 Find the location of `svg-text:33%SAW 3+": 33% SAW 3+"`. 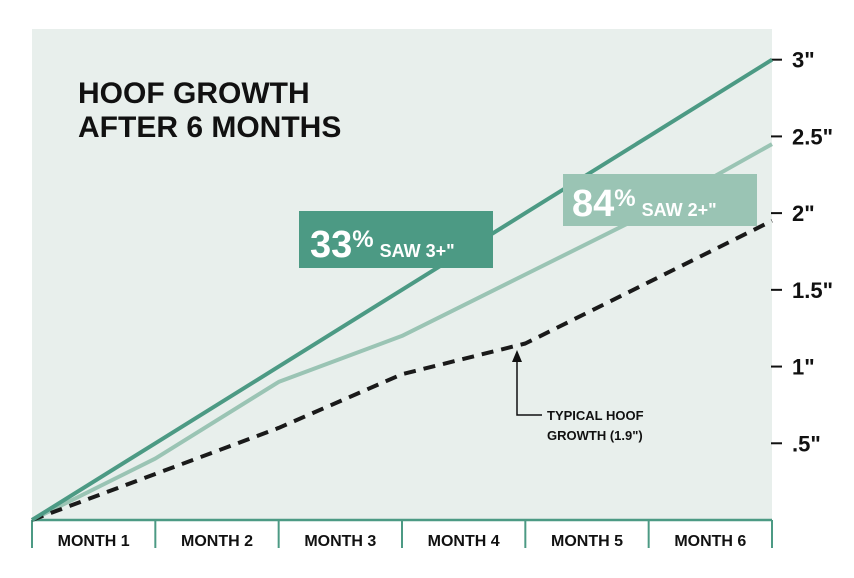

svg-text:33%SAW 3+": 33% SAW 3+" is located at coordinates (382, 245).